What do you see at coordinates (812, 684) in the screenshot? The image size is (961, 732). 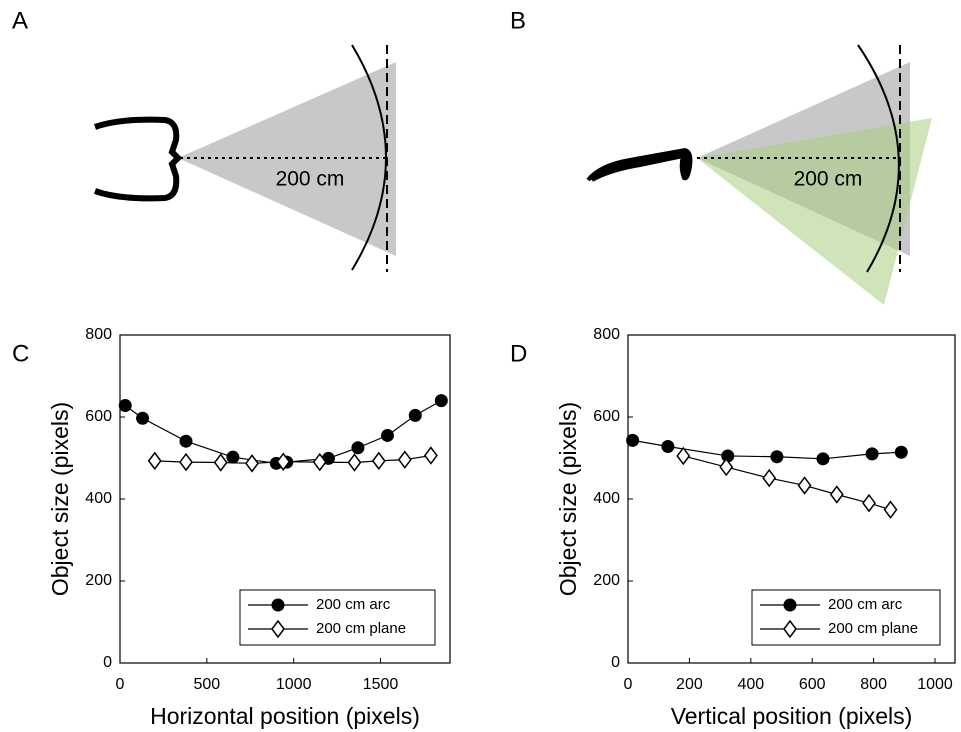 I see `x-tick-label: 600` at bounding box center [812, 684].